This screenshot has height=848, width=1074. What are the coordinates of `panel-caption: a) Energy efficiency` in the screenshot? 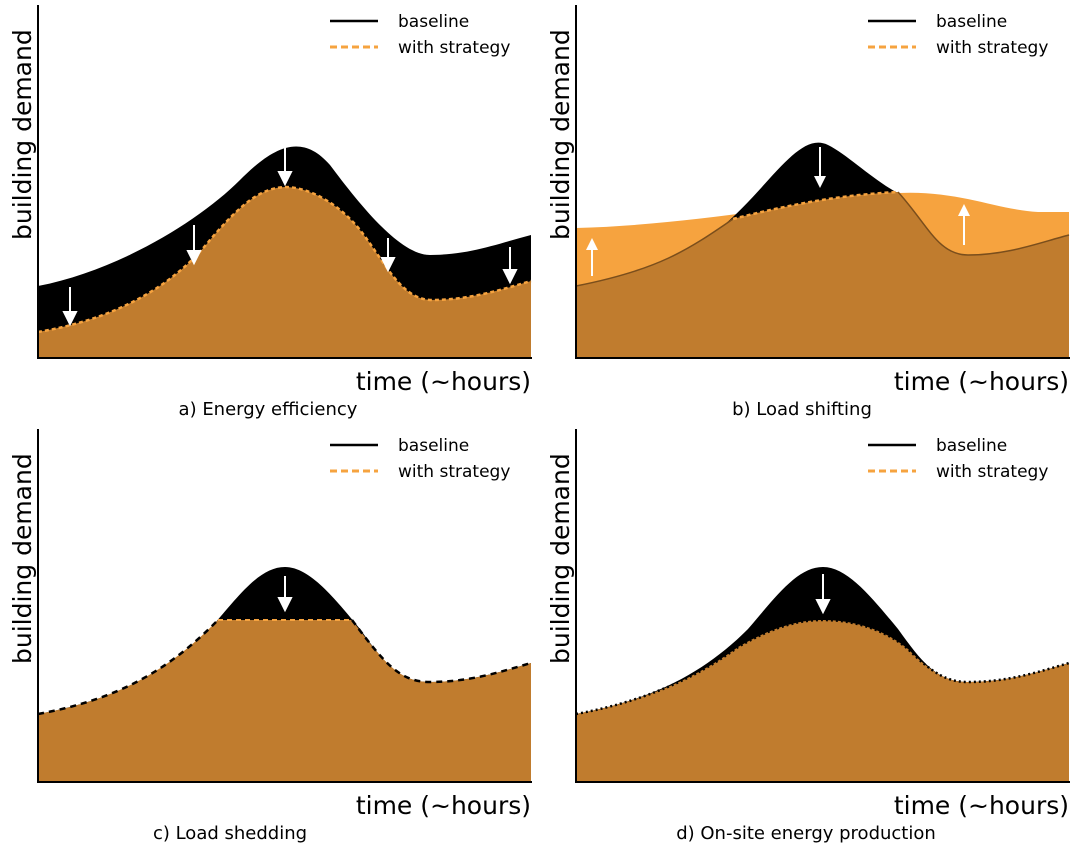 It's located at (268, 409).